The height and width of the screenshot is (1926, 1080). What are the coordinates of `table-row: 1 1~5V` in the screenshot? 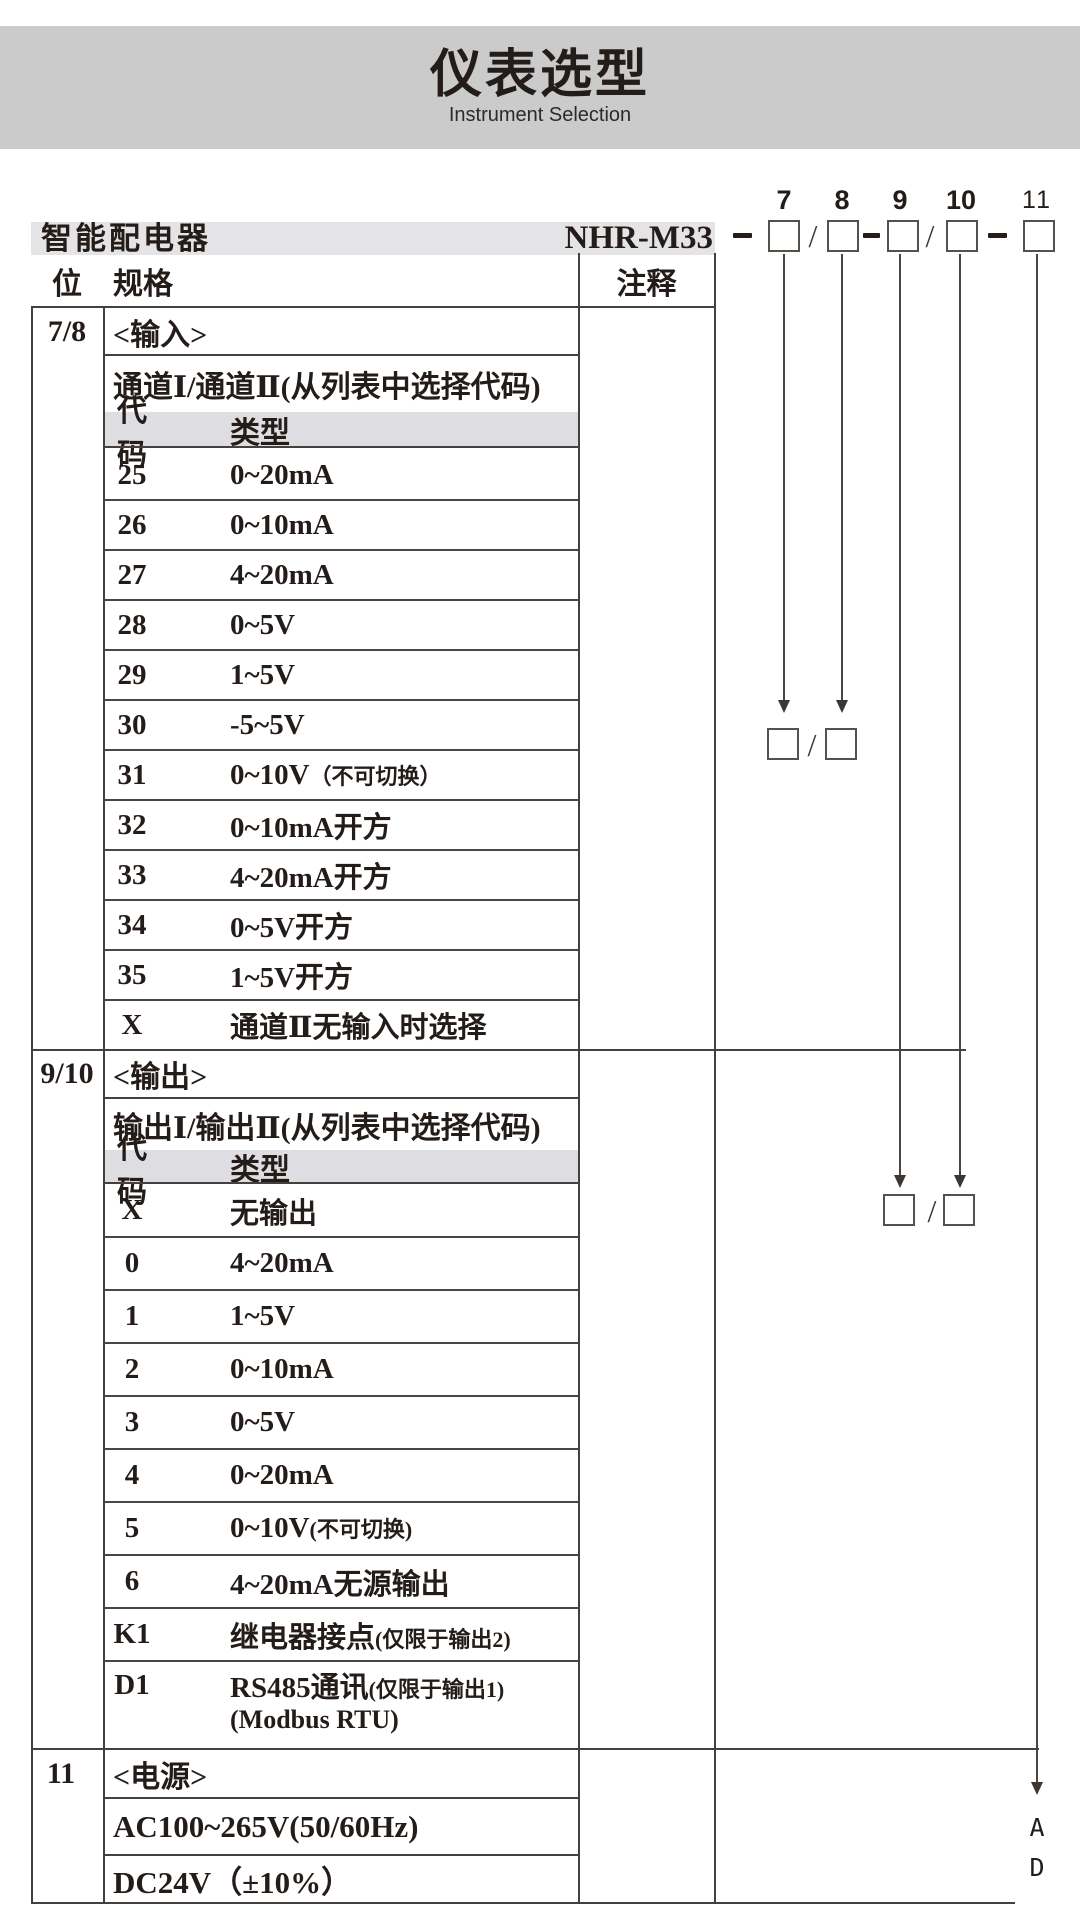 It's located at (340, 1316).